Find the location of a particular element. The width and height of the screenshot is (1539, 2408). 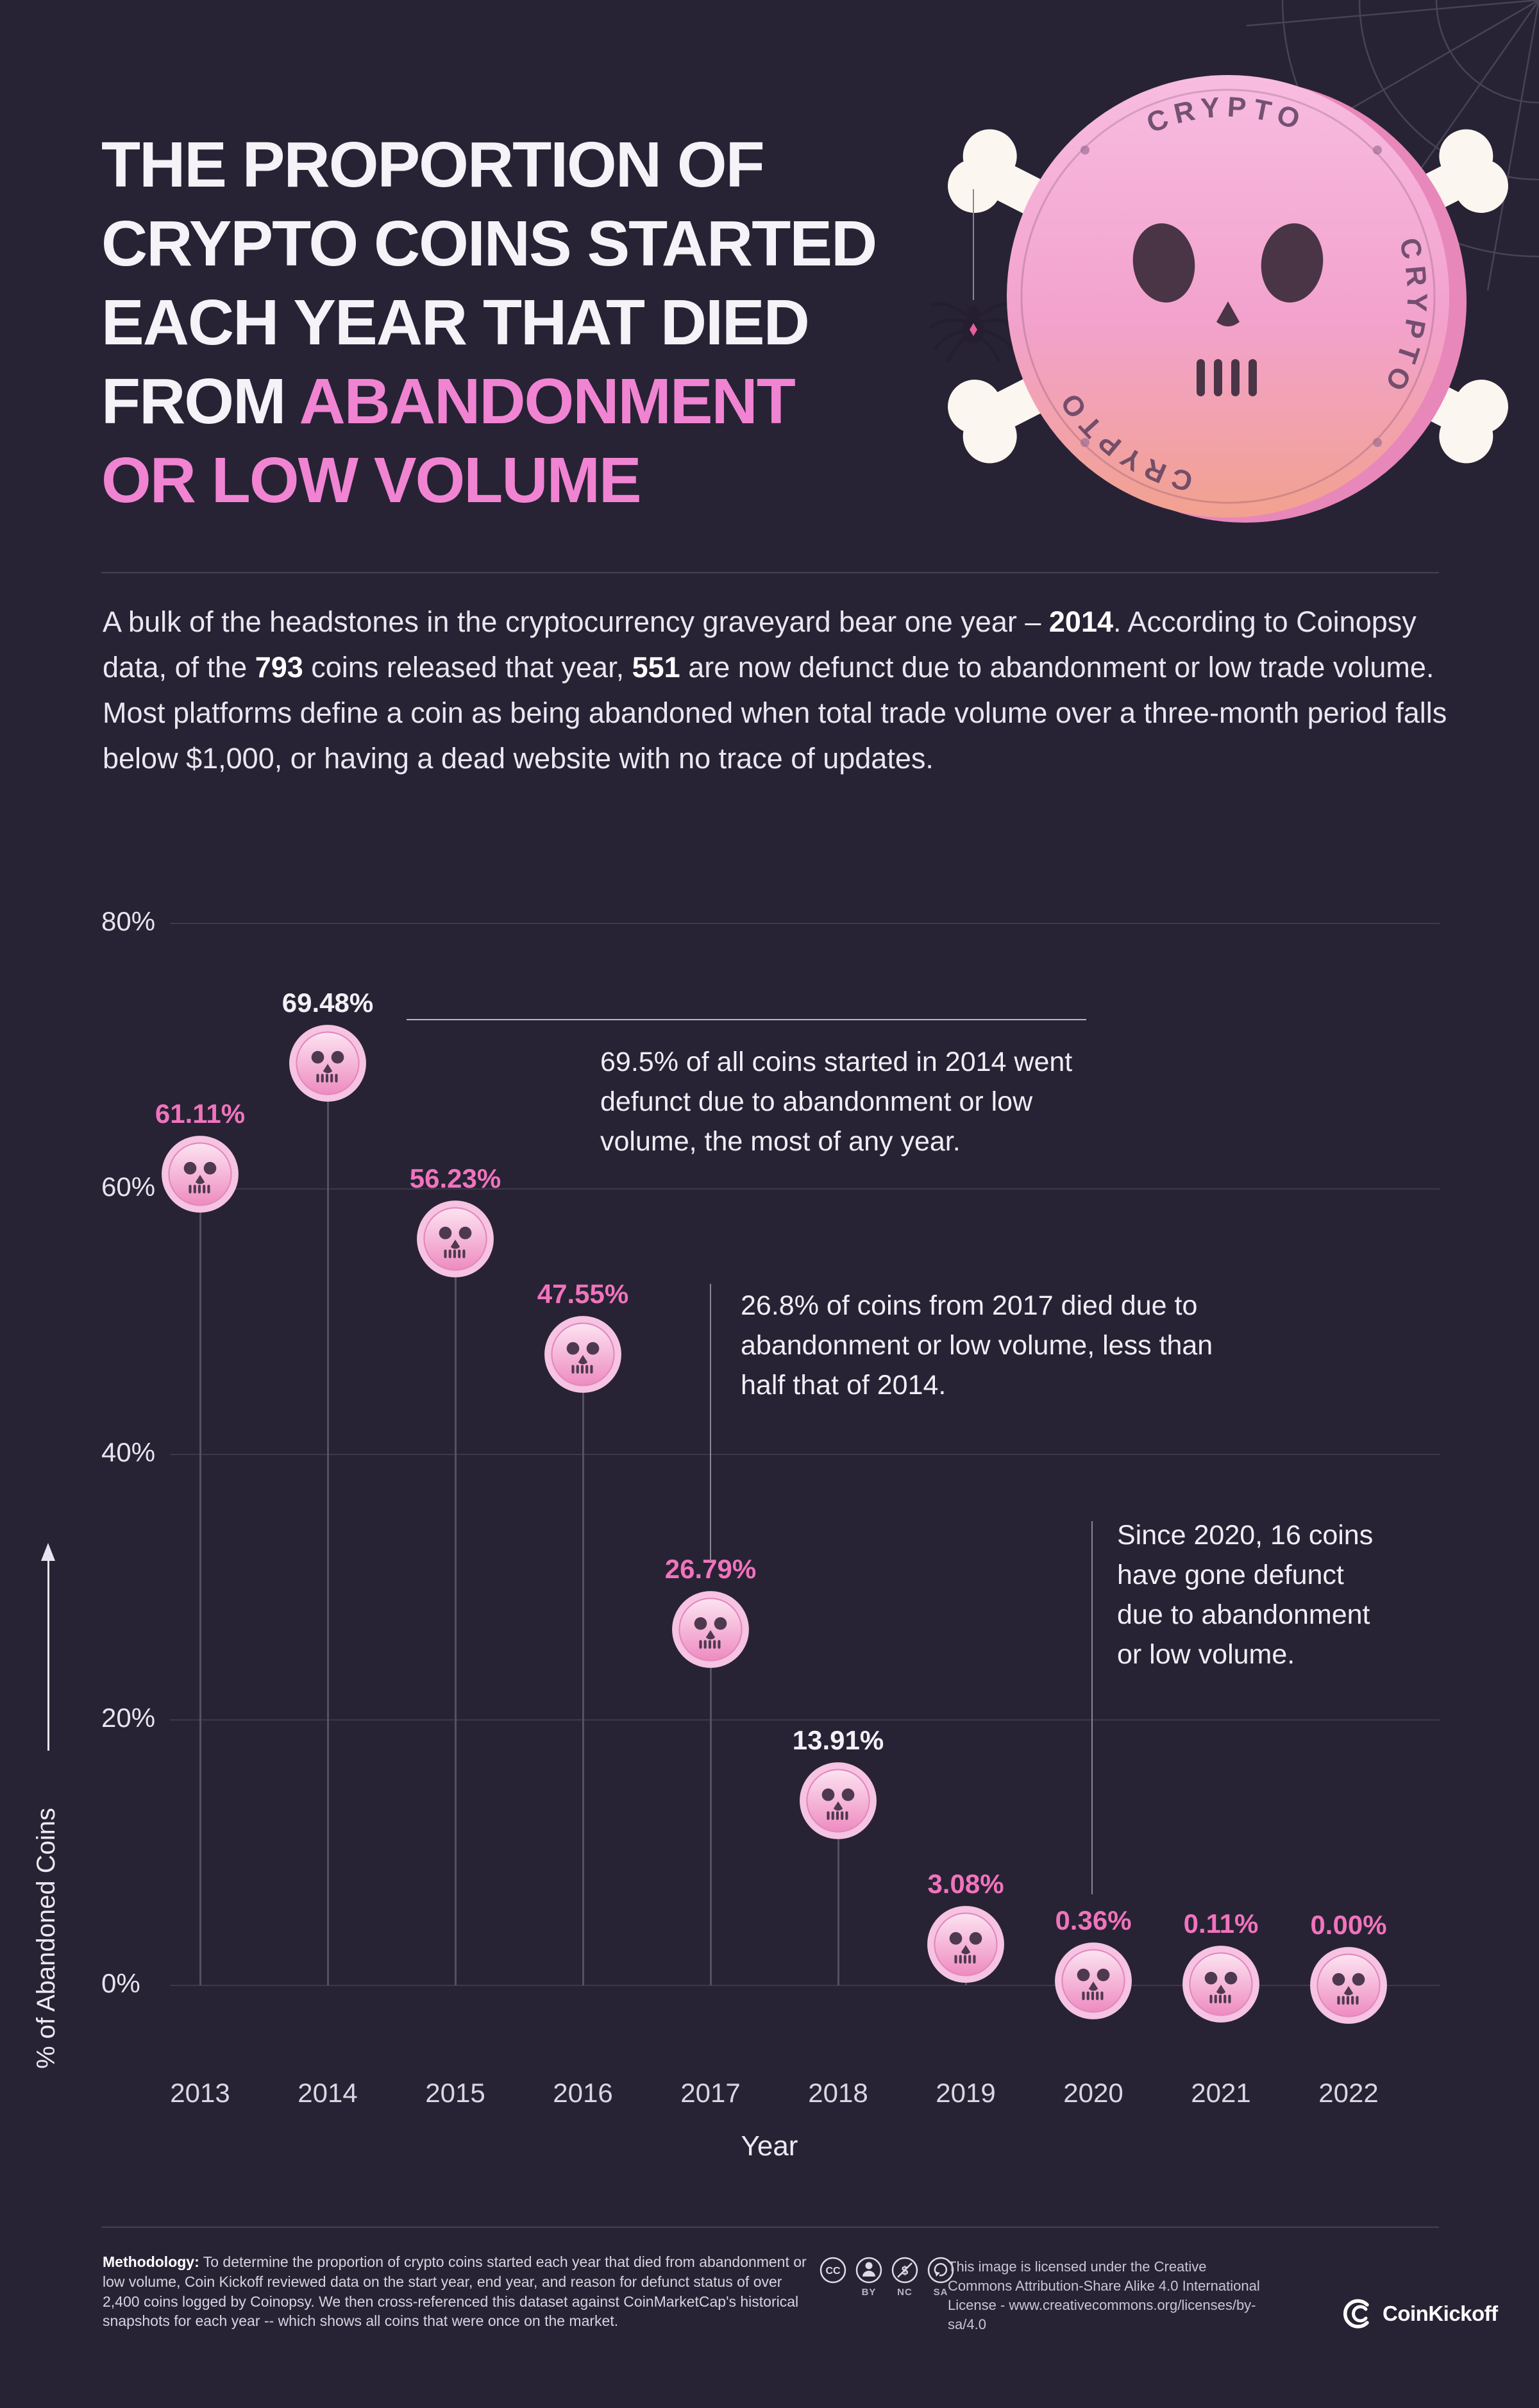

x-axis-title: Year is located at coordinates (769, 2146).